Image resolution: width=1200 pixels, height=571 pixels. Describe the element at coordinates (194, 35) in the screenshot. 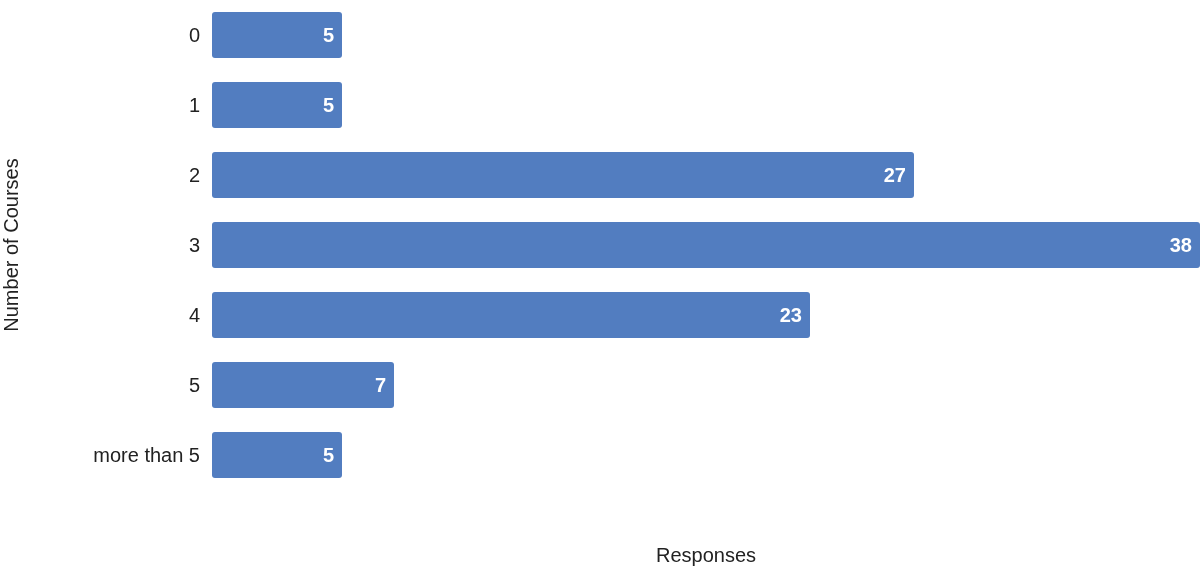

I see `y-tick-label: 0` at that location.